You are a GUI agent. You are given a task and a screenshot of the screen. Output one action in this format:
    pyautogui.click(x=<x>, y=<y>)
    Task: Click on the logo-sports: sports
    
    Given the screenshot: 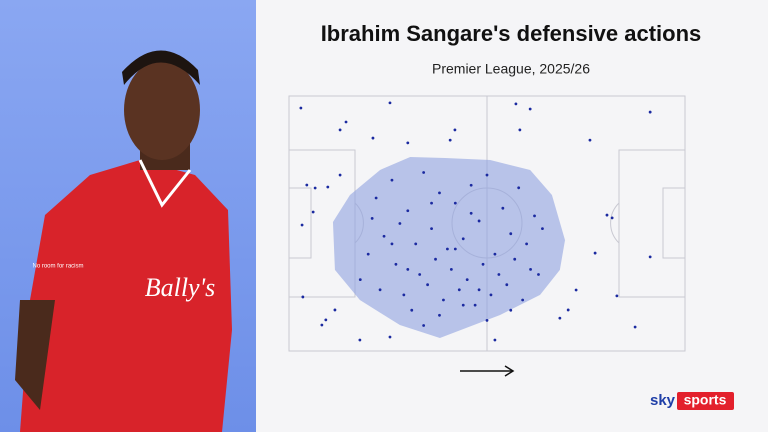 What is the action you would take?
    pyautogui.click(x=705, y=400)
    